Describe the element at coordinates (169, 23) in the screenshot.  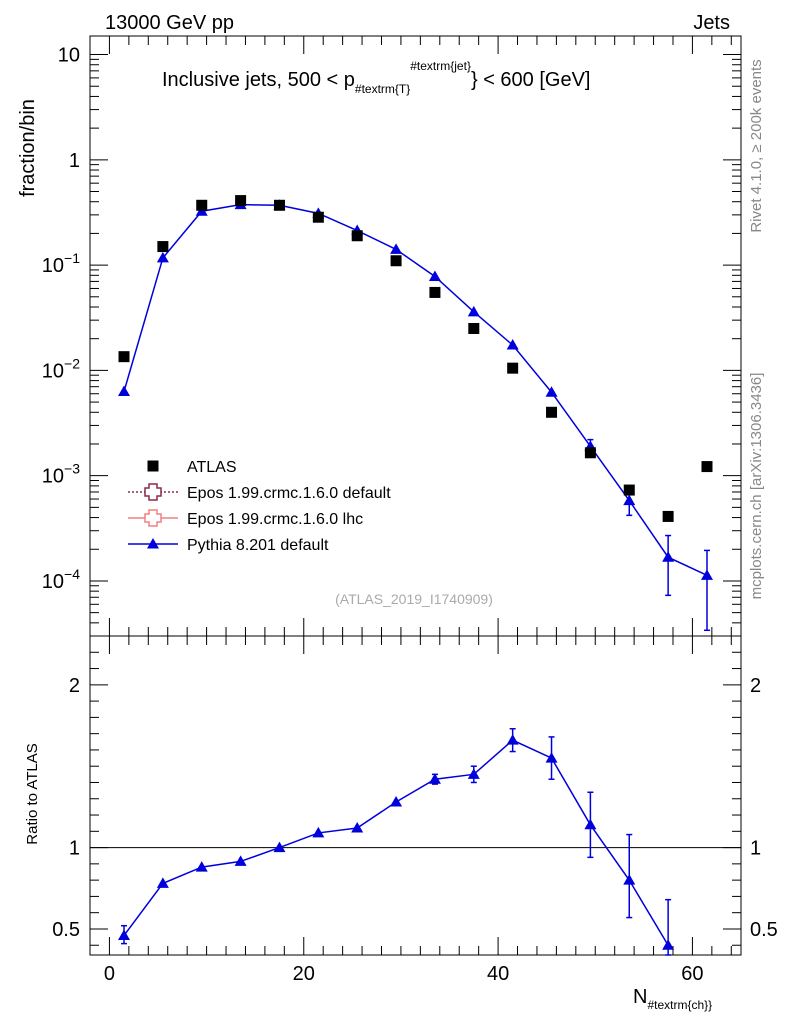
I see `collision-label: 13000 GeV pp` at that location.